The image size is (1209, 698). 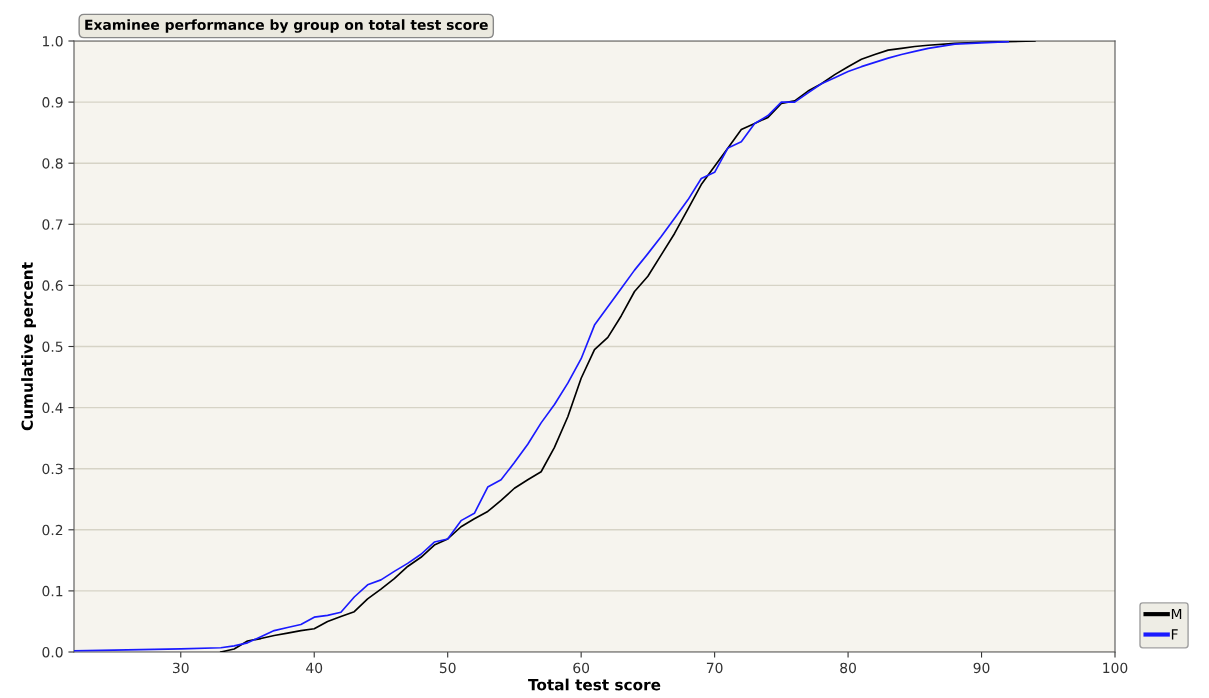 I want to click on x-tick-label: 100, so click(x=1115, y=668).